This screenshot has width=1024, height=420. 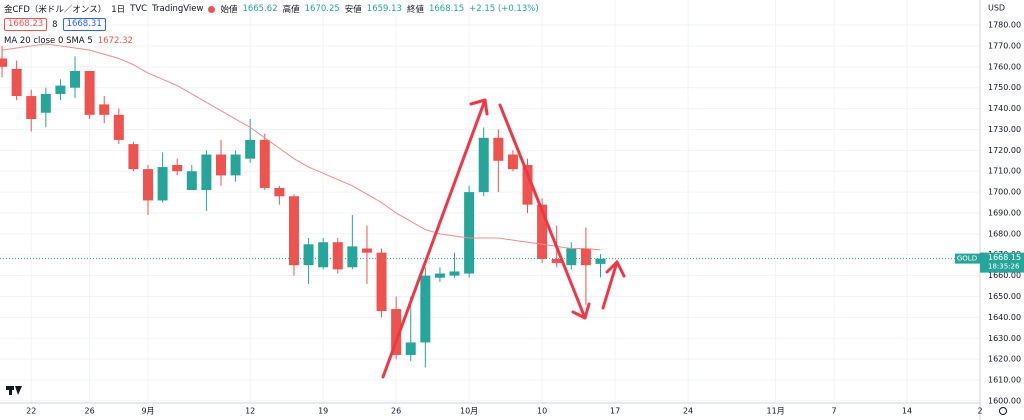 What do you see at coordinates (147, 411) in the screenshot?
I see `x-tick-label: 9月` at bounding box center [147, 411].